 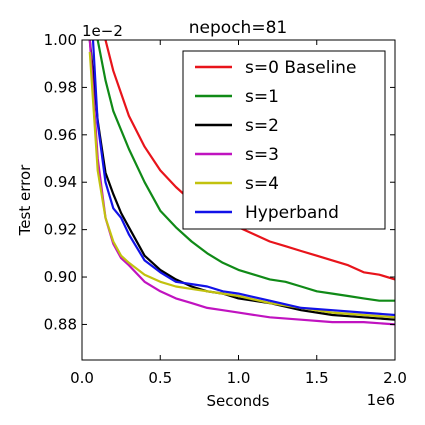 What do you see at coordinates (82, 378) in the screenshot?
I see `x-tick-label: 0.0` at bounding box center [82, 378].